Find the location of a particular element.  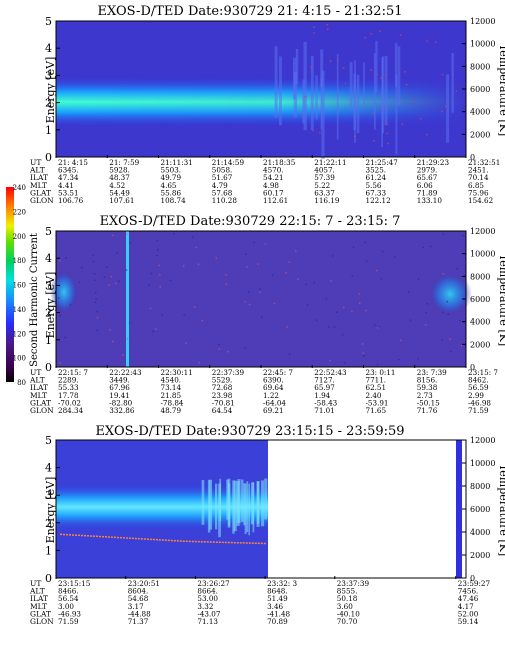

y2tick-label: 4000 is located at coordinates (480, 532).